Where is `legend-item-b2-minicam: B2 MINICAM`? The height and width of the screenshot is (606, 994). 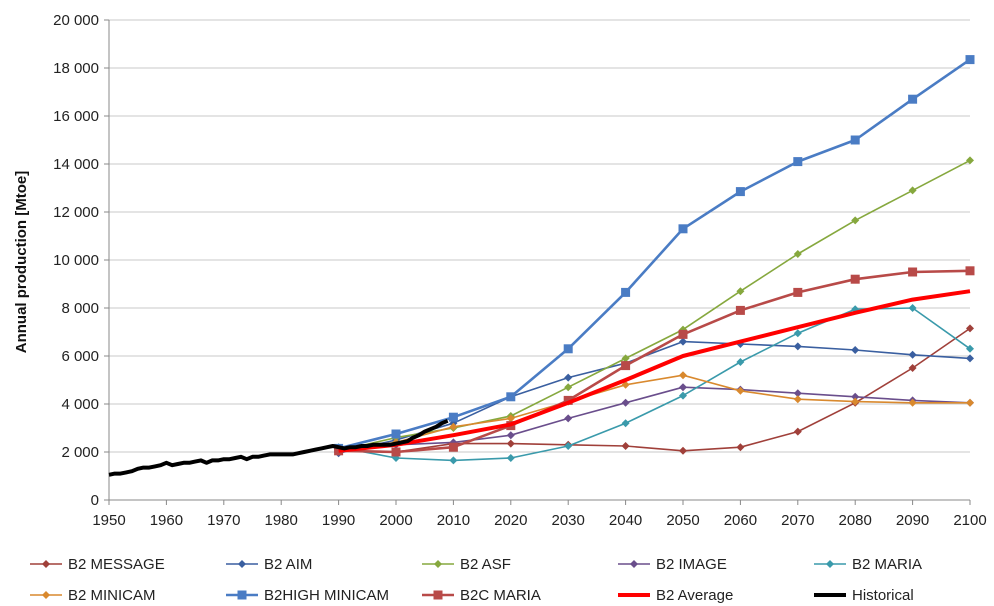 legend-item-b2-minicam: B2 MINICAM is located at coordinates (93, 595).